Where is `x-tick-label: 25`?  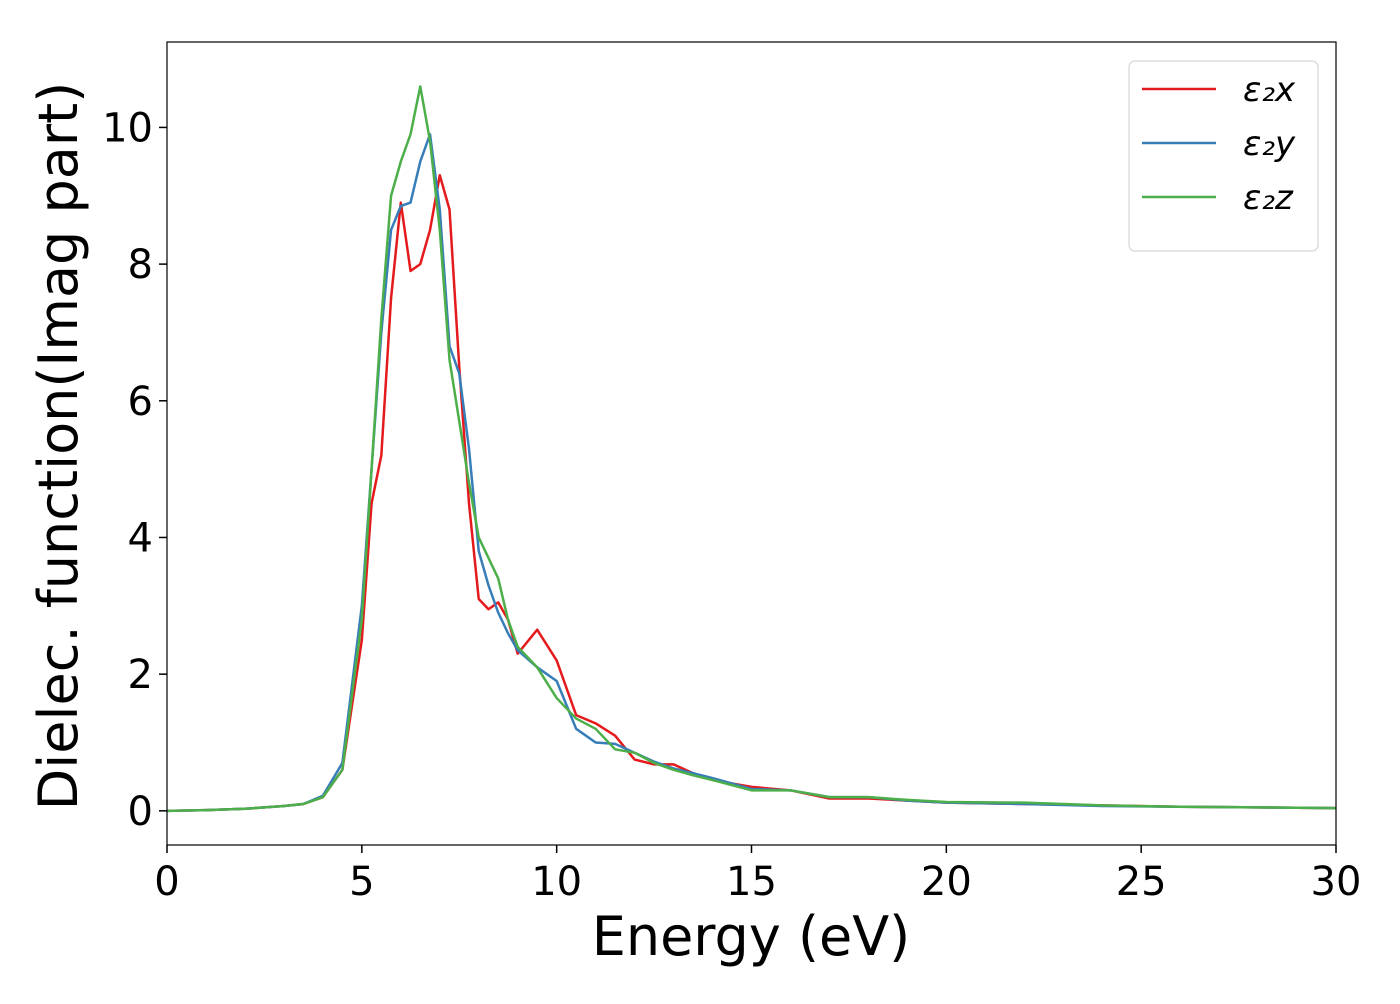 x-tick-label: 25 is located at coordinates (1141, 882).